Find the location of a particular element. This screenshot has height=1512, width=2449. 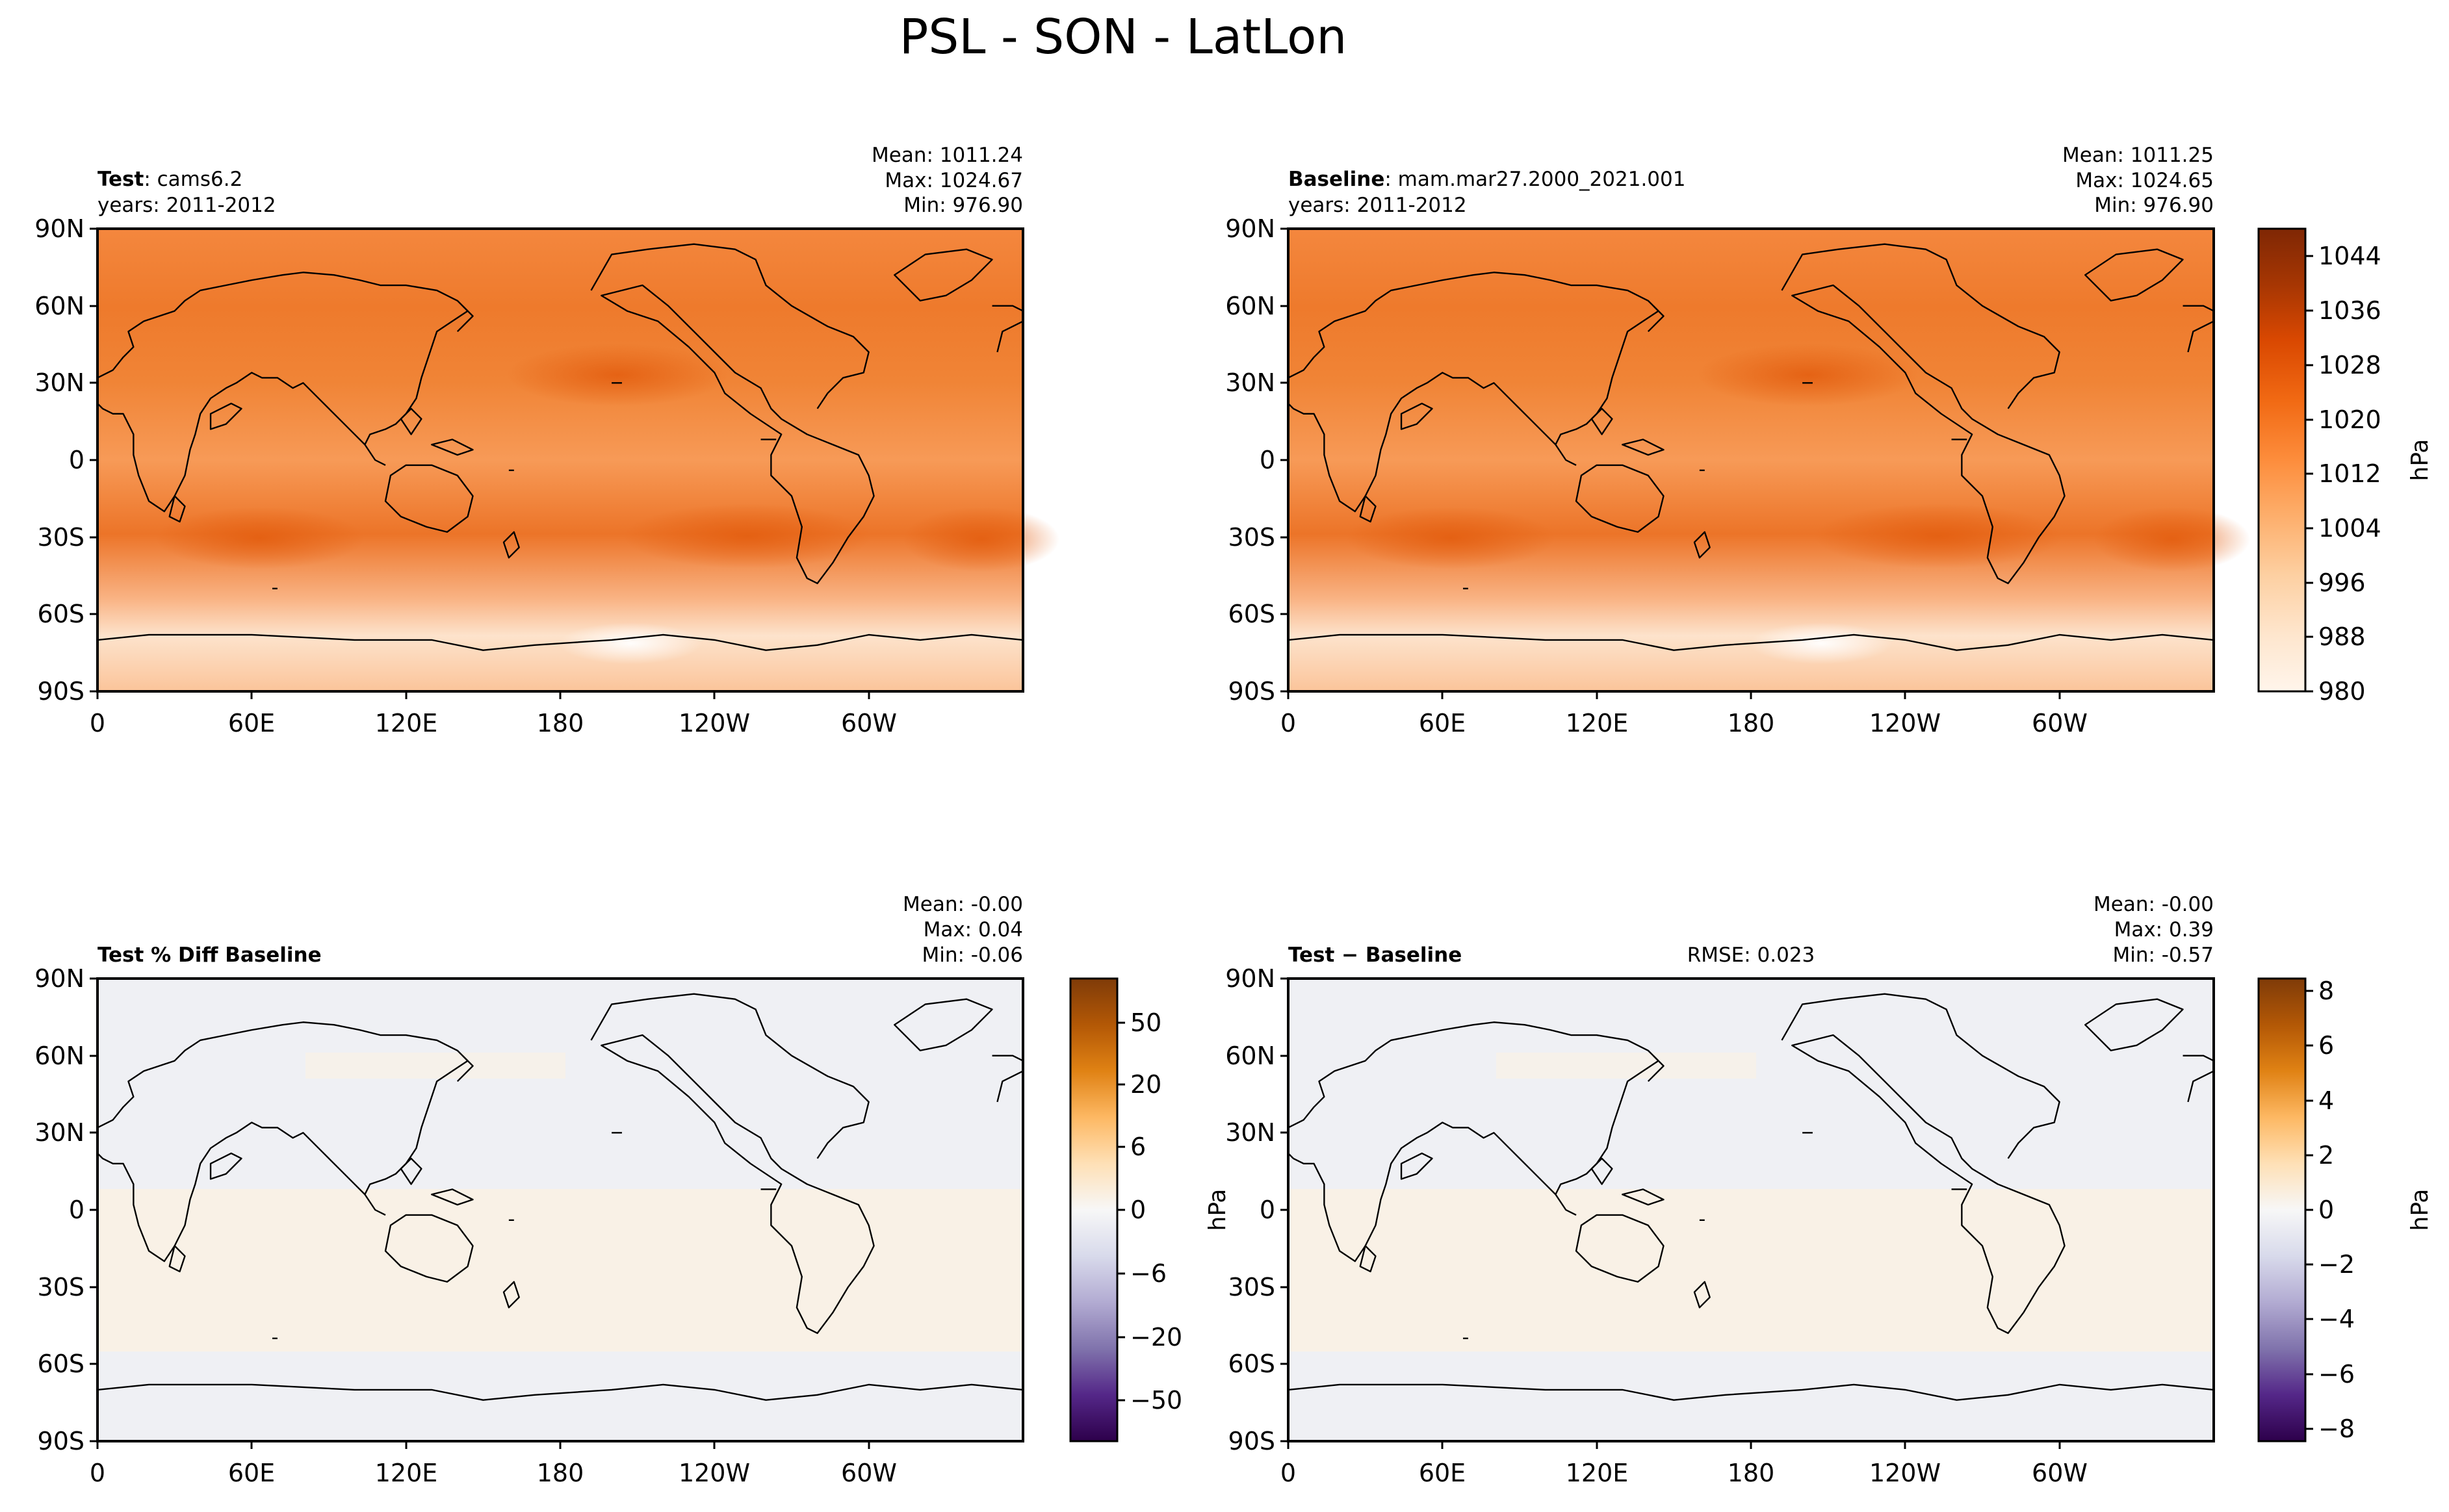

test-max: Max: 1024.67 is located at coordinates (954, 180).